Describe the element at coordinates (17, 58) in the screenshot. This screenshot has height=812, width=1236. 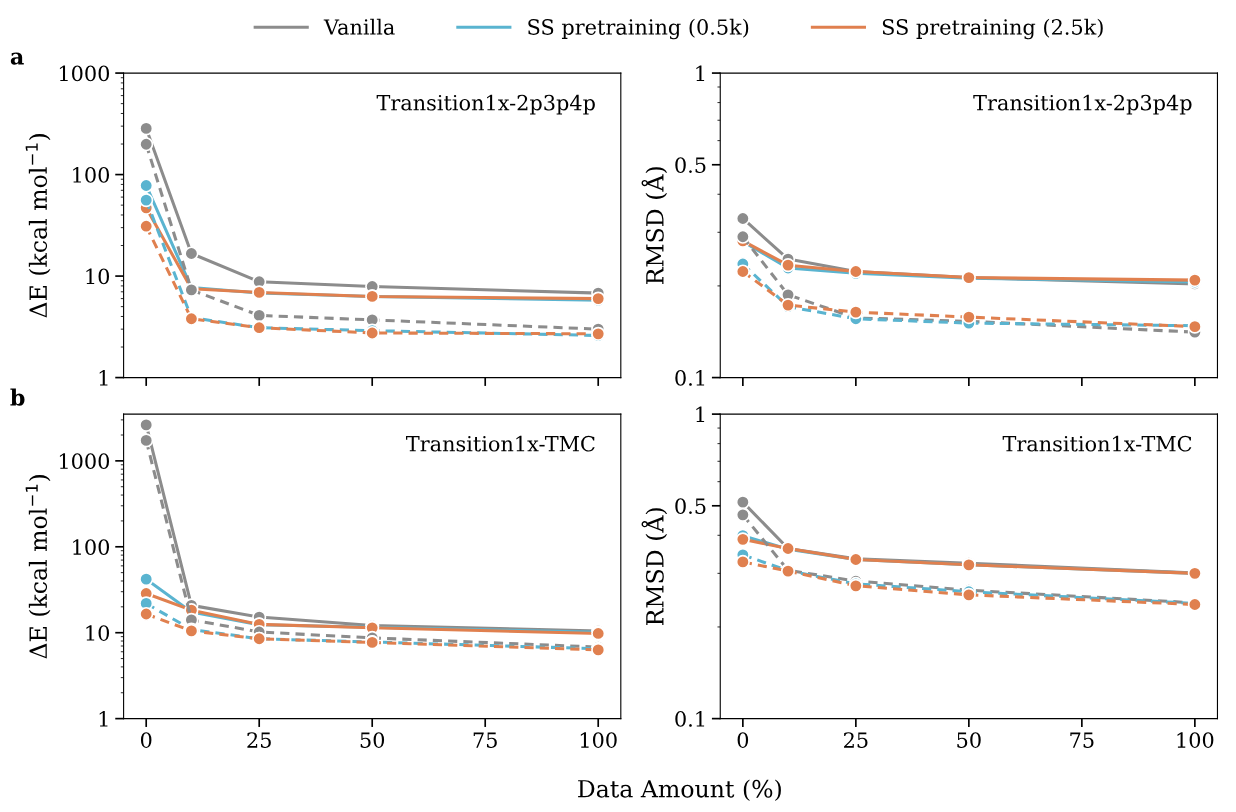
I see `text: a` at that location.